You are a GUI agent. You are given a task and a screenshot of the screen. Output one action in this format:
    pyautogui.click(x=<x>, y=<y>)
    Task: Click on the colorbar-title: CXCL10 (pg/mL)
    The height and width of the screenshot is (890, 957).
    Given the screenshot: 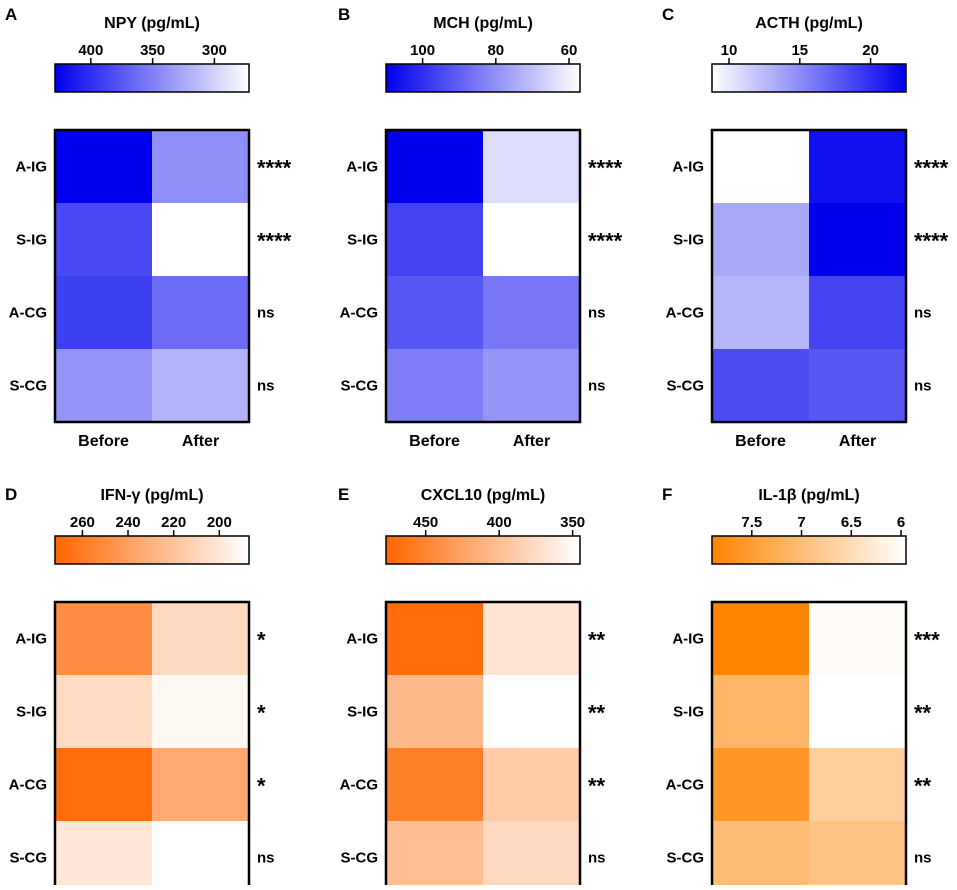 What is the action you would take?
    pyautogui.click(x=483, y=495)
    